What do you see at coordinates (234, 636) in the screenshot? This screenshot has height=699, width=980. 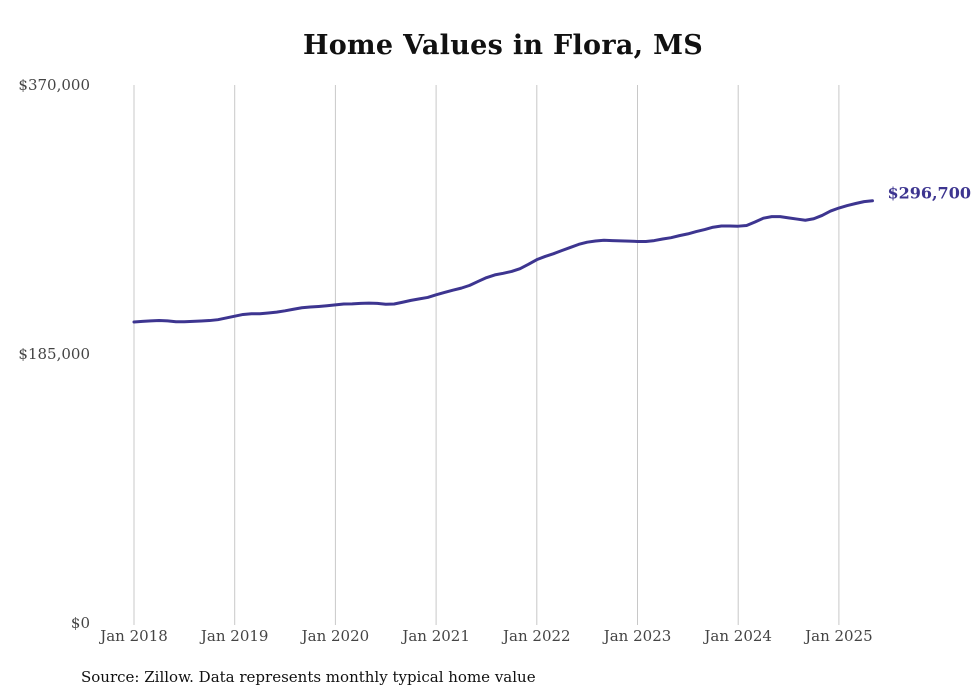 I see `x-tick-label: Jan 2019` at bounding box center [234, 636].